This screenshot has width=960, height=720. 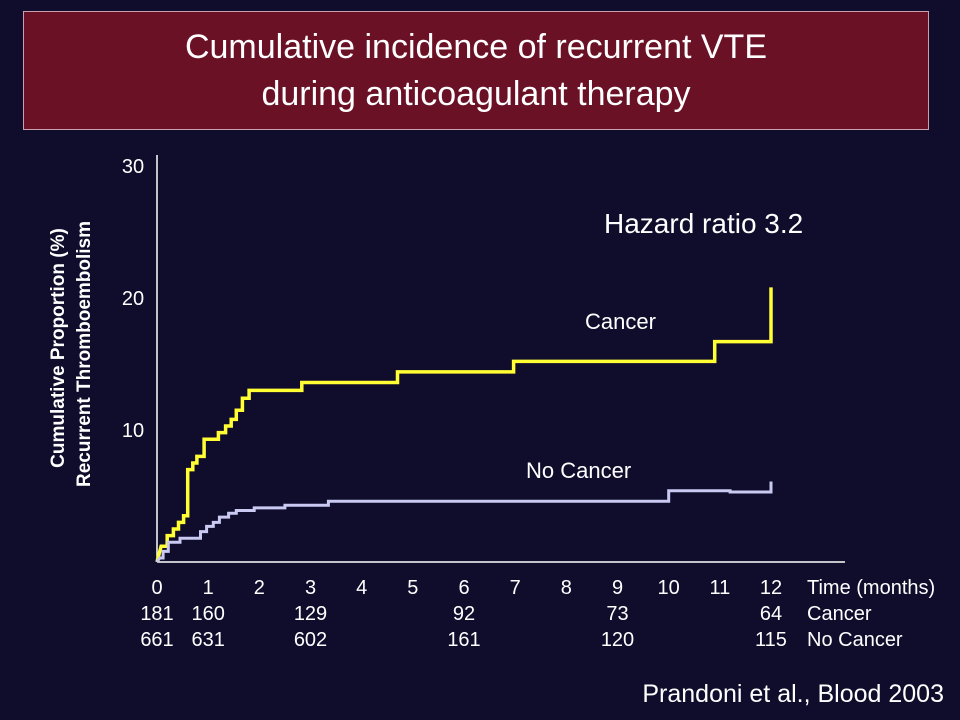 I want to click on x-tick-label: 2, so click(x=259, y=588).